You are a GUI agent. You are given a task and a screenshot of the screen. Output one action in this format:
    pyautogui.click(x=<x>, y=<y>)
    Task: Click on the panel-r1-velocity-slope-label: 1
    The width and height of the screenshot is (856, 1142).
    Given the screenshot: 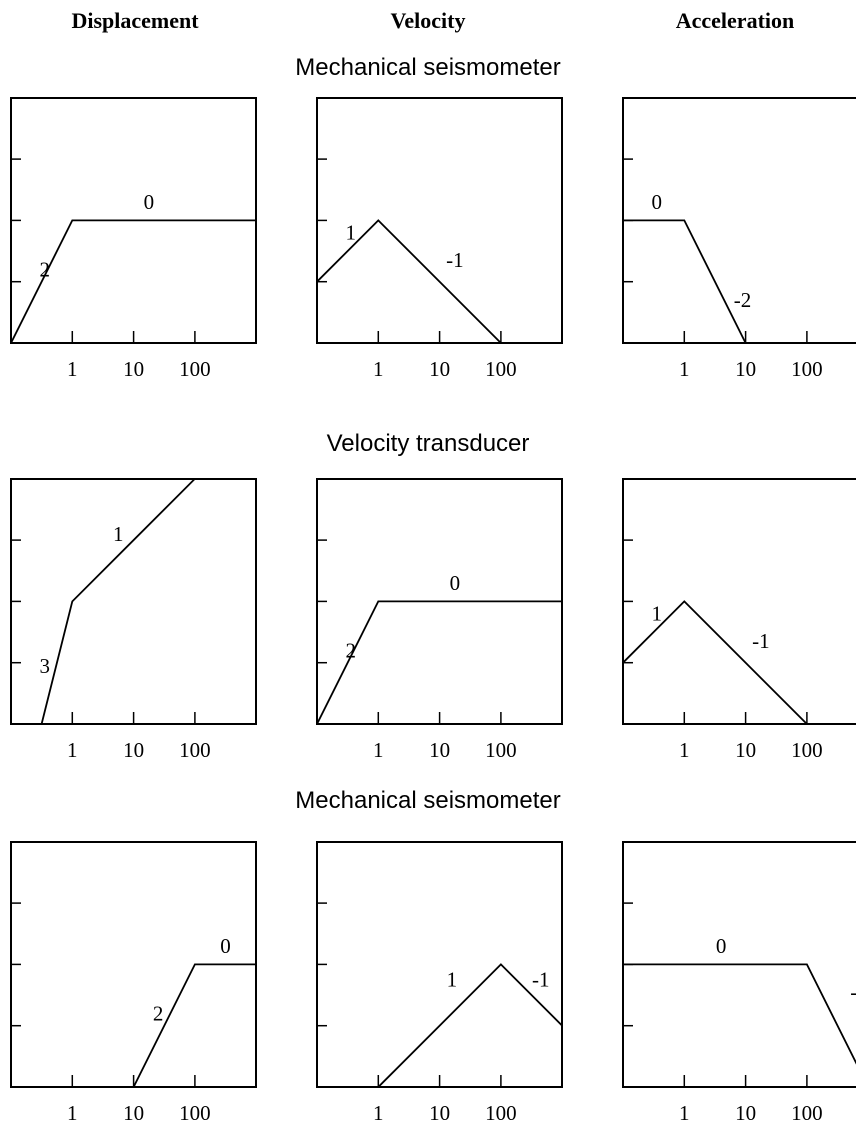 What is the action you would take?
    pyautogui.click(x=350, y=233)
    